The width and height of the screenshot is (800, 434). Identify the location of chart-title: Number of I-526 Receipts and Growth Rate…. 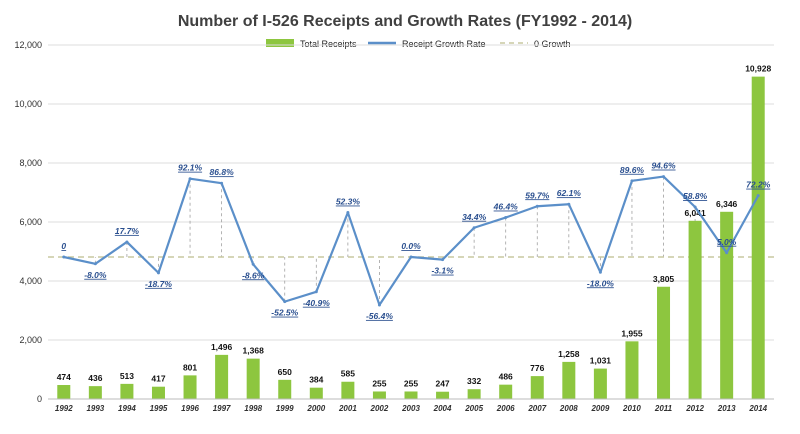
(405, 21).